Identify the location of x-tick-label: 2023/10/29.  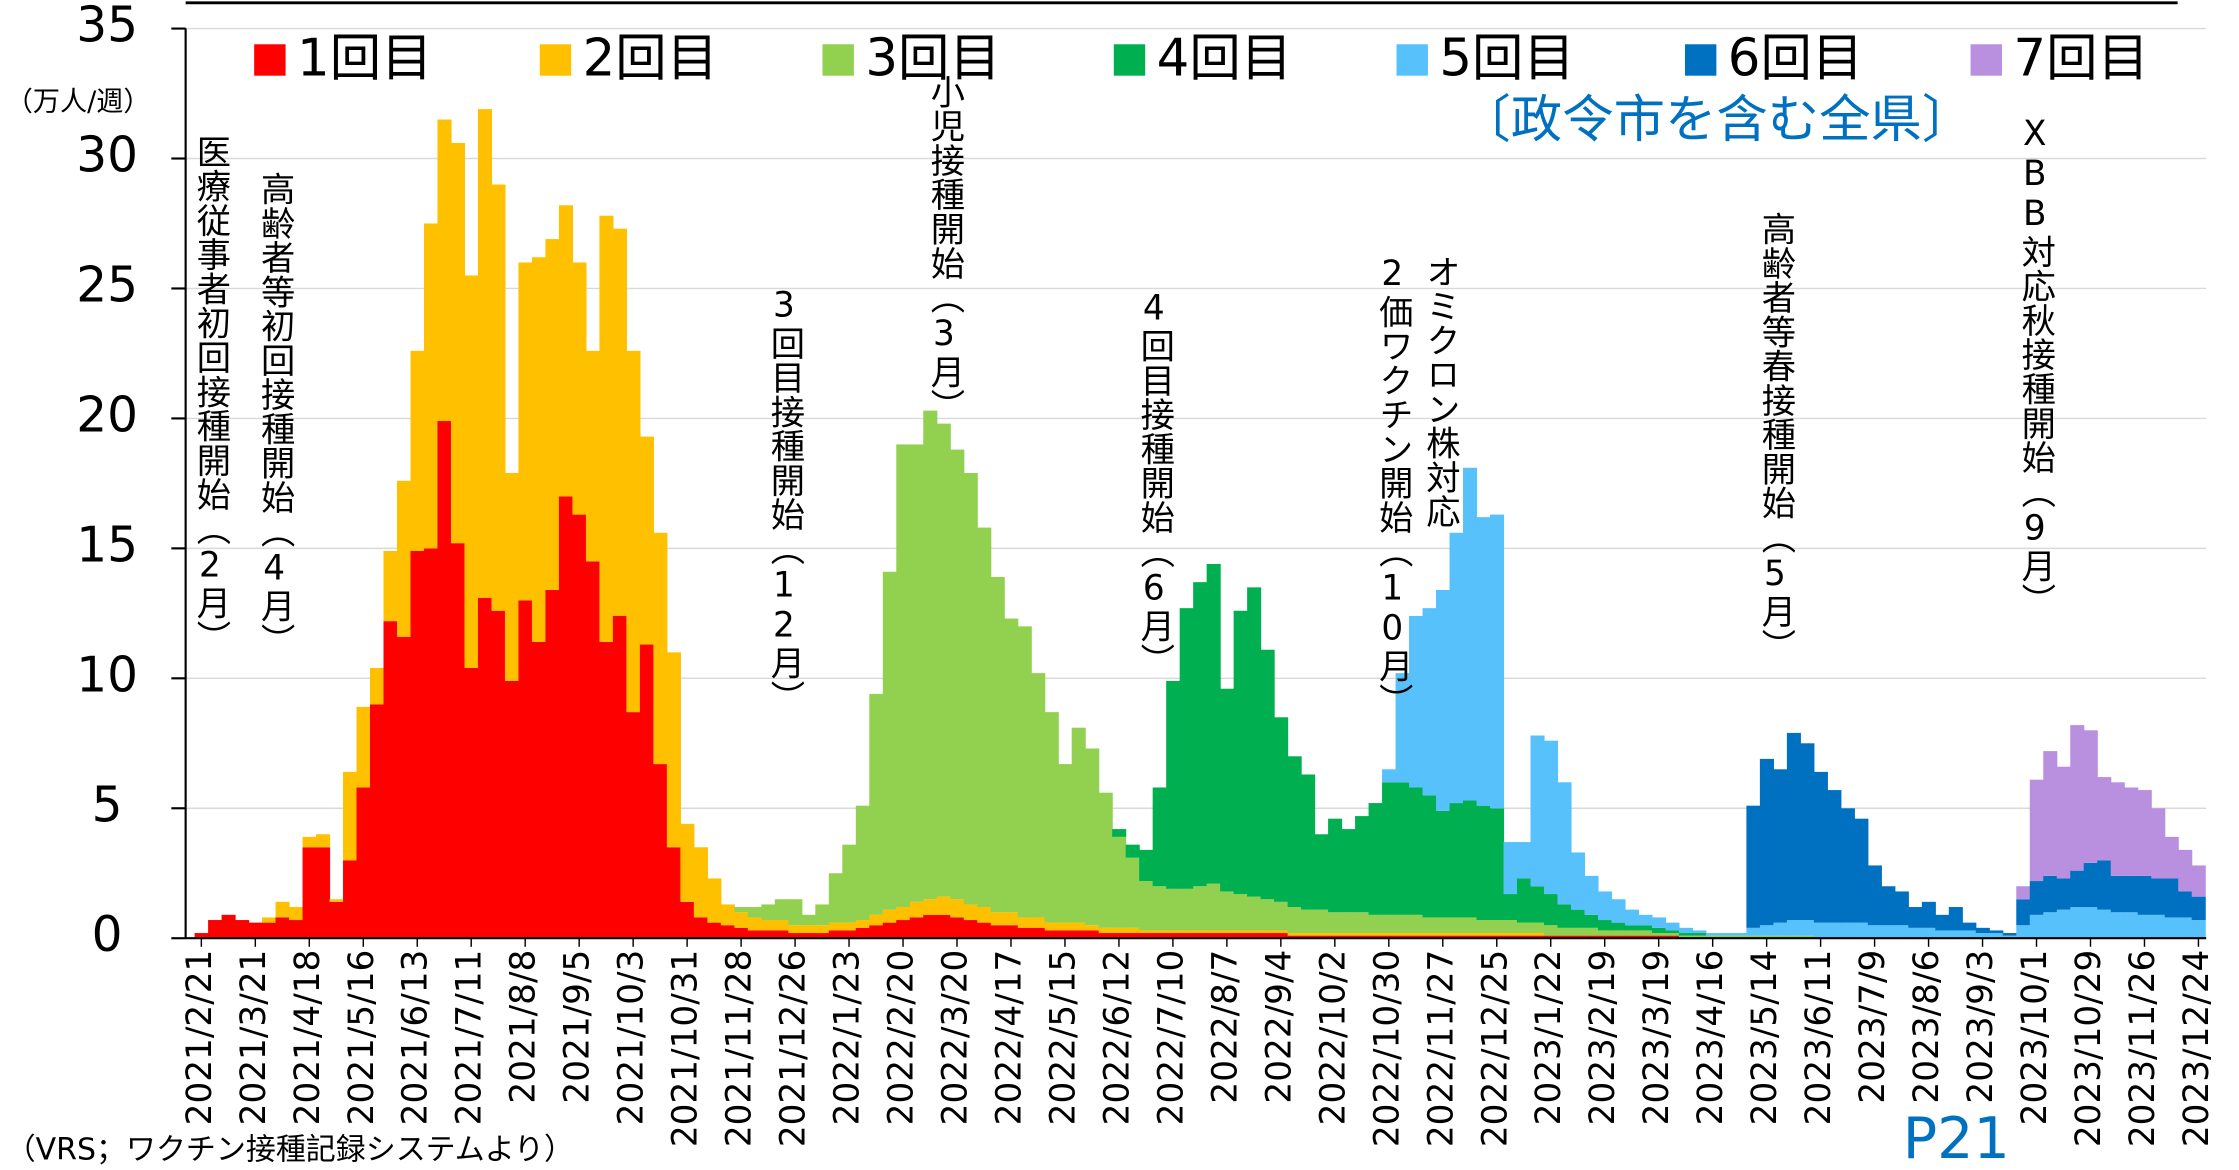
(2089, 1049).